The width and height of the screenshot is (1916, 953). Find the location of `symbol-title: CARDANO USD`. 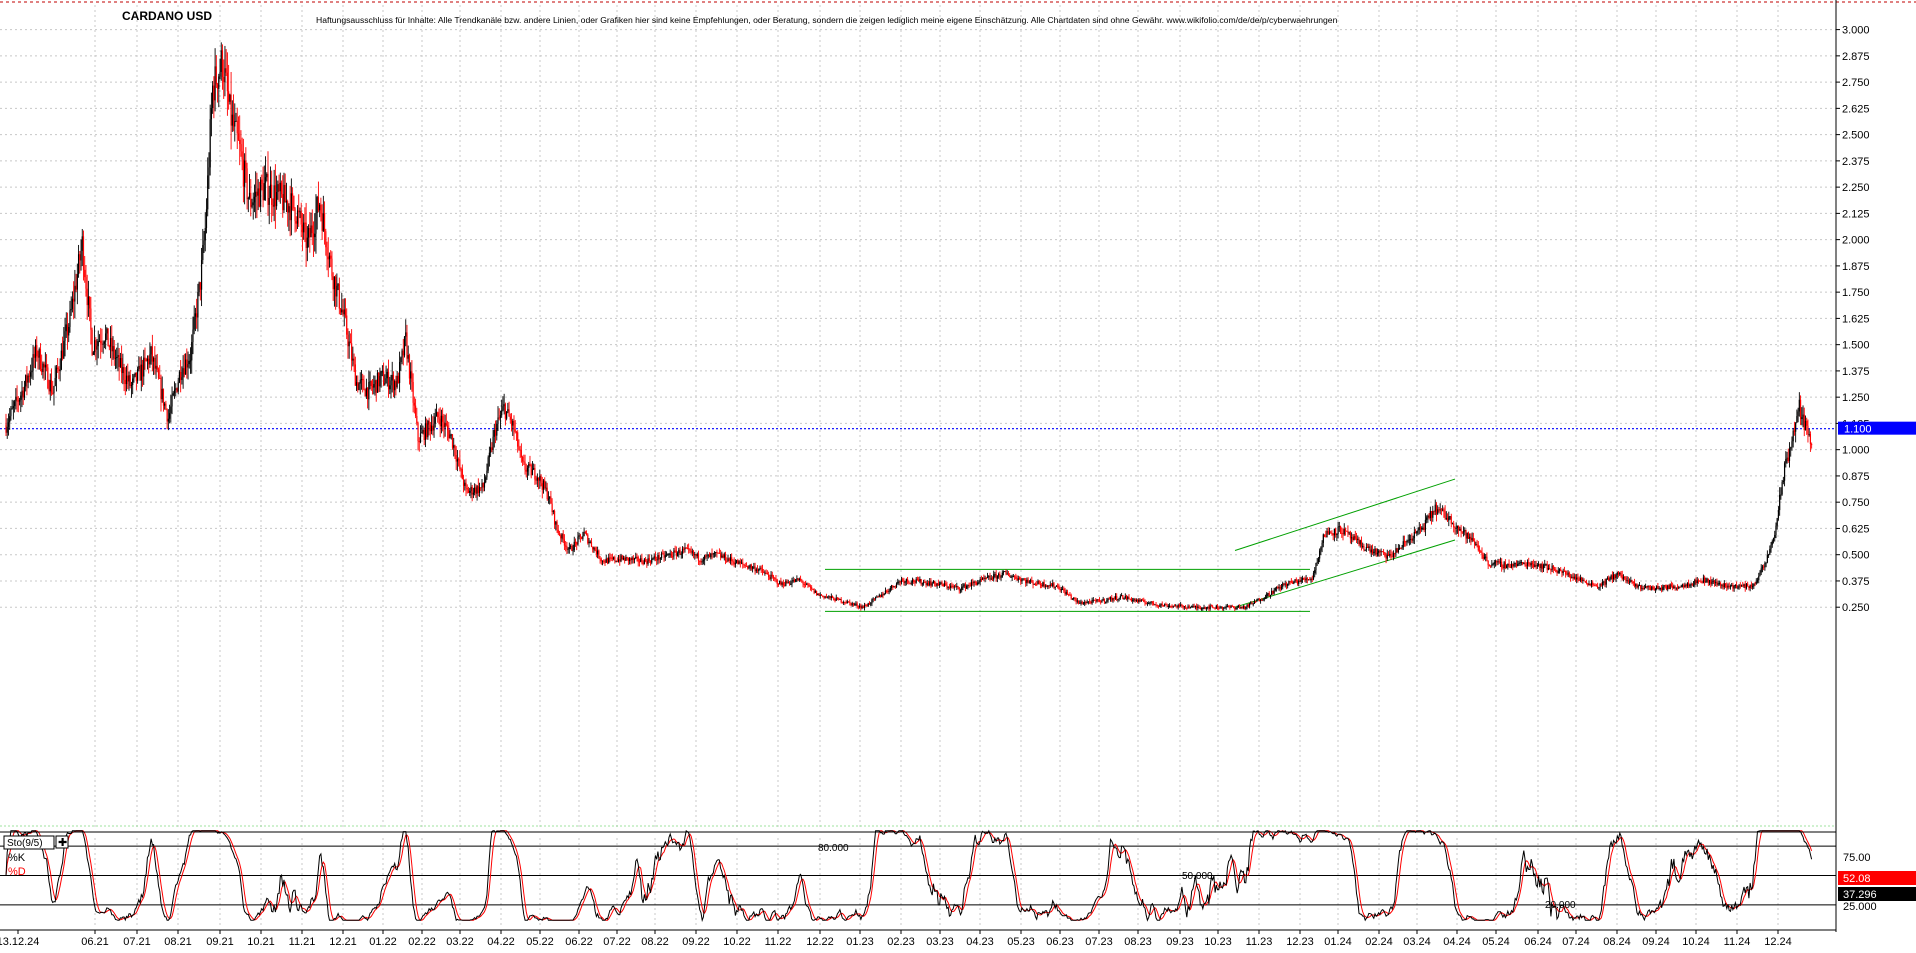

symbol-title: CARDANO USD is located at coordinates (167, 16).